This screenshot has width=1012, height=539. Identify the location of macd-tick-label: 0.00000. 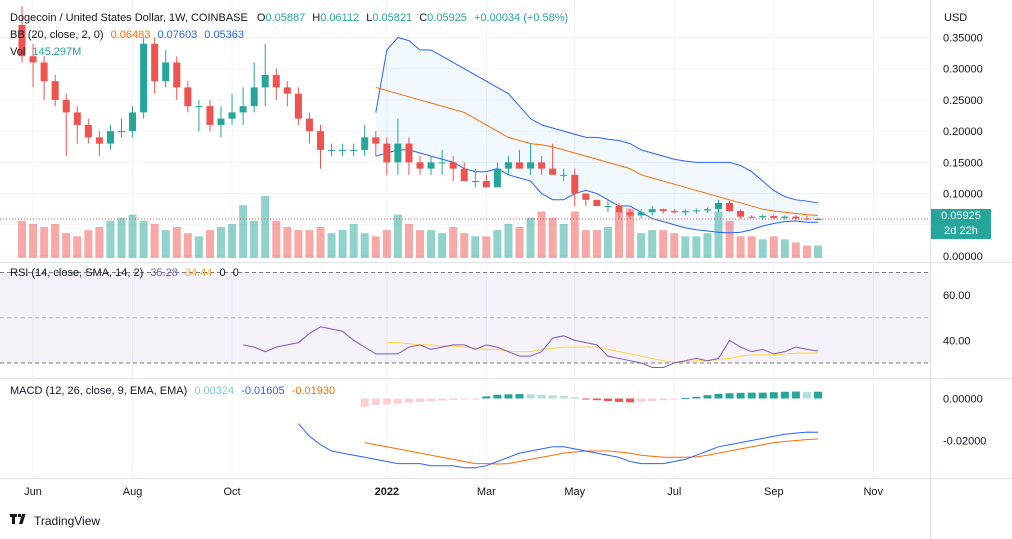
(963, 400).